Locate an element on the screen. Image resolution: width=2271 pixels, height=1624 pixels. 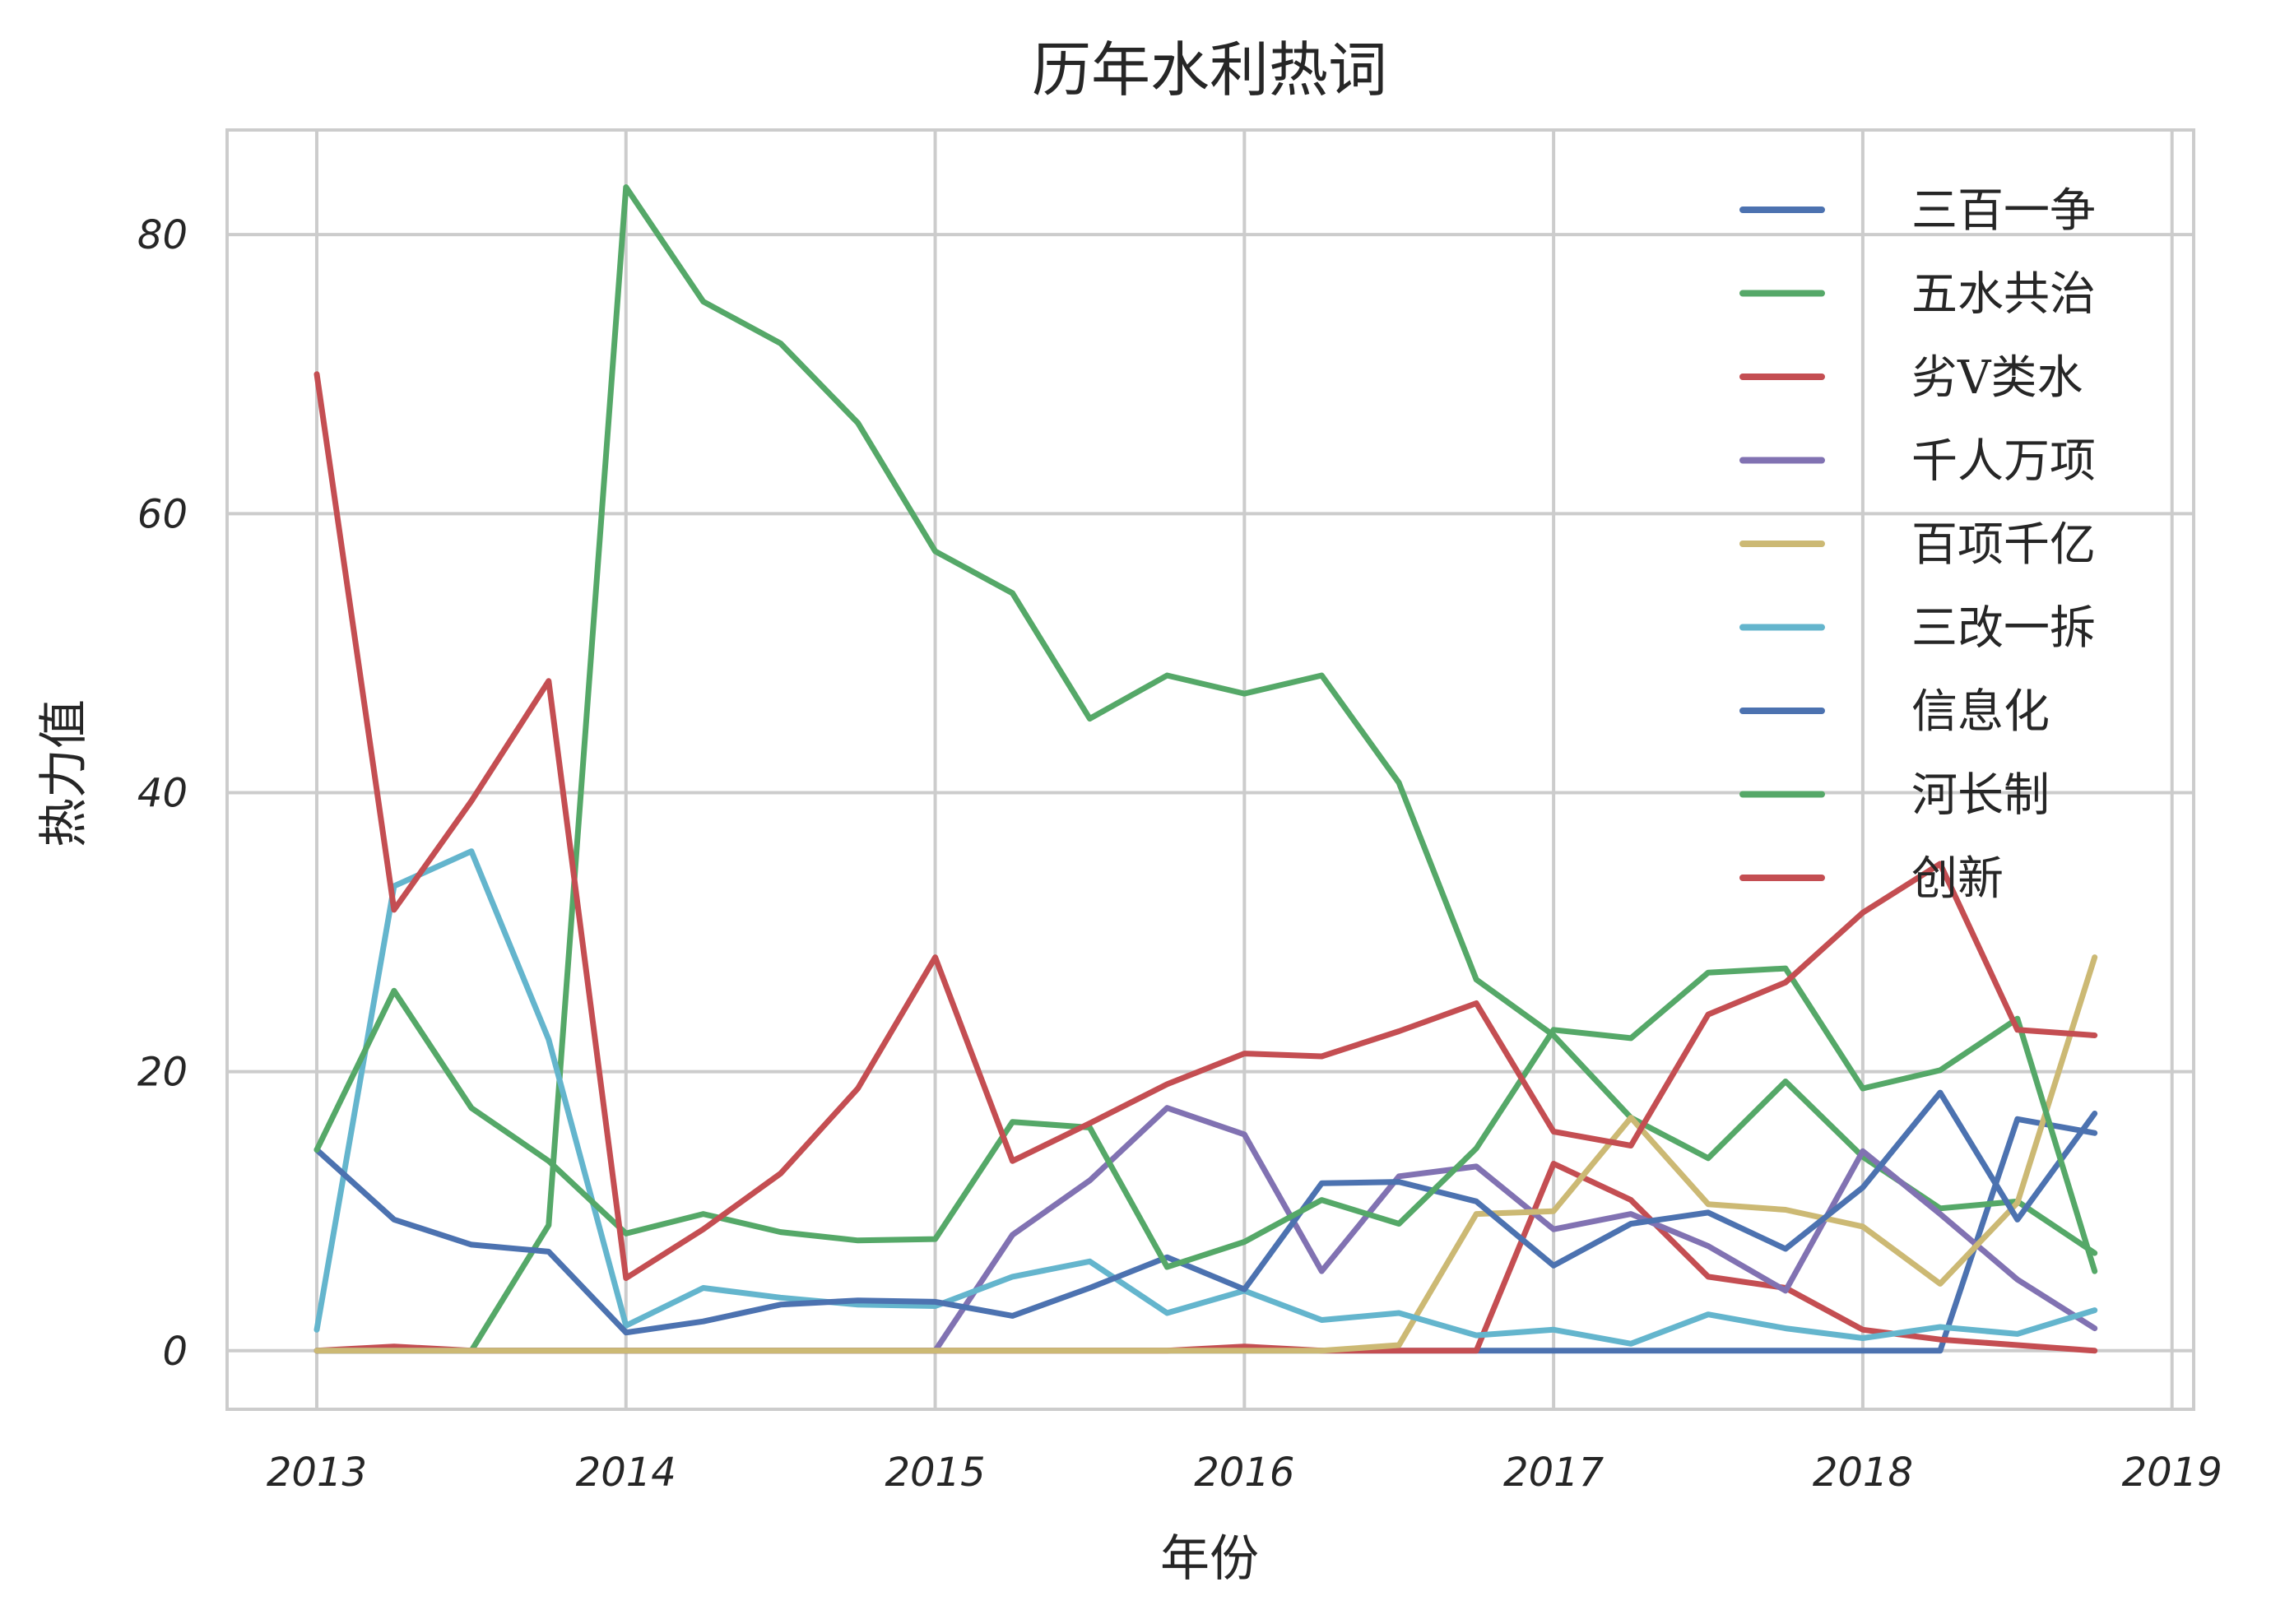
y-tick-label: 60 is located at coordinates (162, 514).